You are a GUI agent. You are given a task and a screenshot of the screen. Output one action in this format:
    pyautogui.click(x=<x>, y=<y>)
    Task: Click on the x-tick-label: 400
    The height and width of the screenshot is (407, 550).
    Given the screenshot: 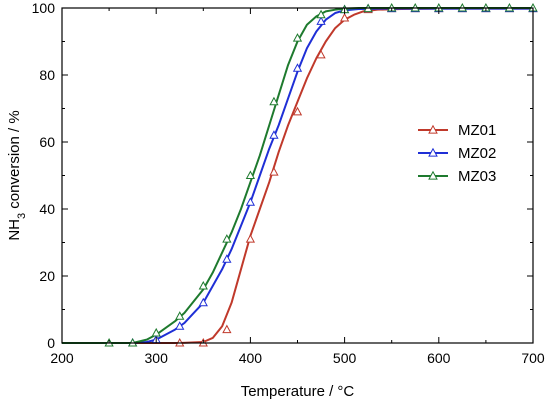 What is the action you would take?
    pyautogui.click(x=251, y=358)
    